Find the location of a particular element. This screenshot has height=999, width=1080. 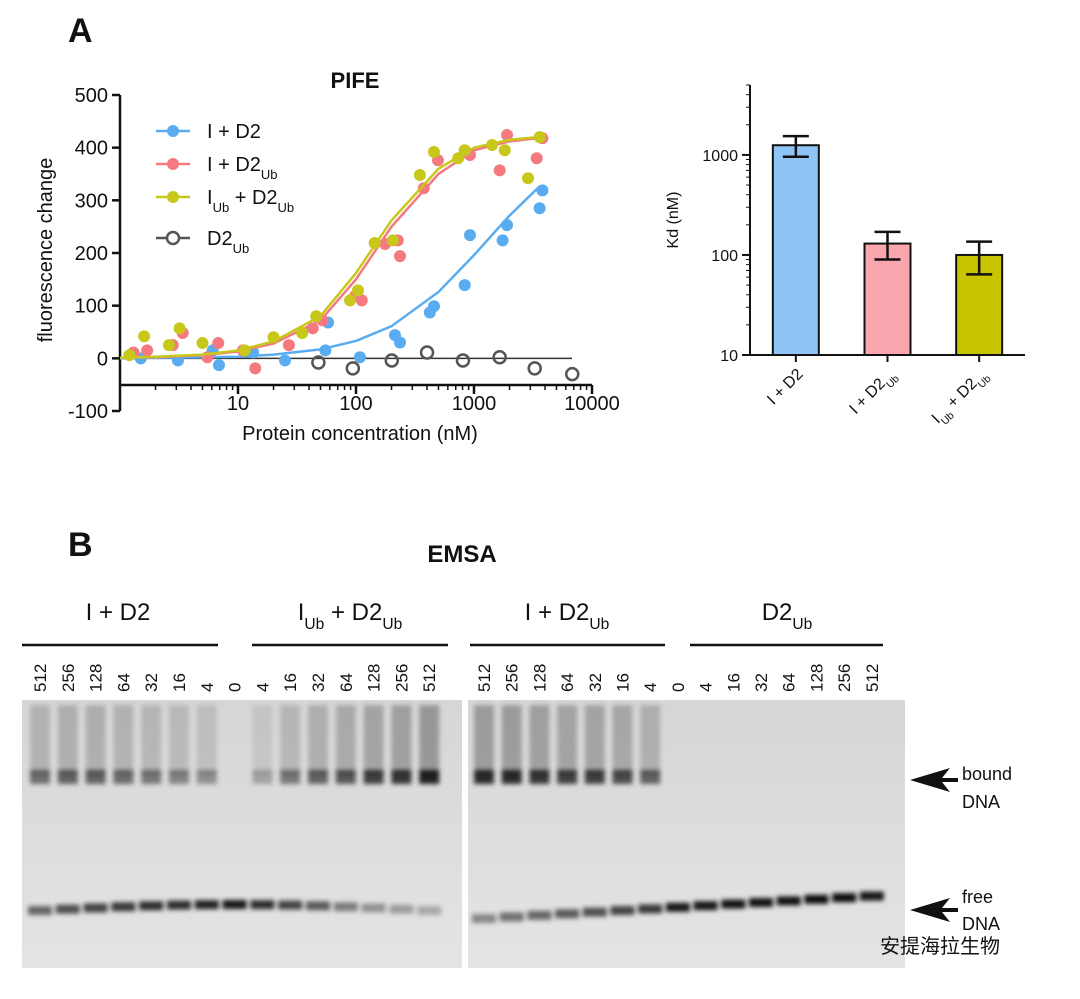

x-axis-label: Protein concentration (nM) is located at coordinates (360, 434).